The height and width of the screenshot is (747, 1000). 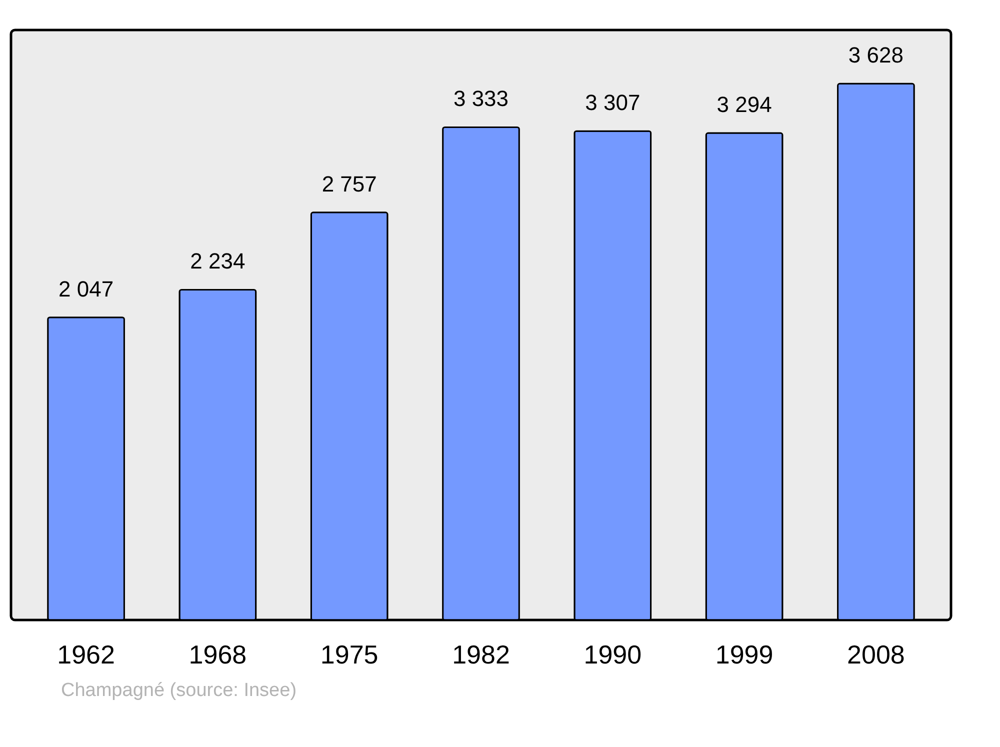 I want to click on x-tick-label: 1999, so click(x=744, y=655).